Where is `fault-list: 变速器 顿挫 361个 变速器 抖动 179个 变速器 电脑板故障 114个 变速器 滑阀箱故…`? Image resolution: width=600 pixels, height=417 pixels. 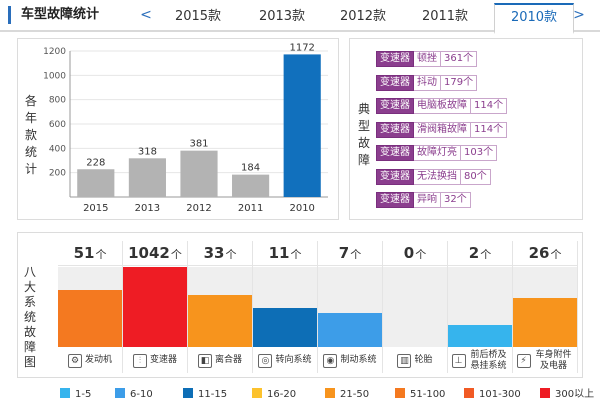 fault-list: 变速器 顿挫 361个 变速器 抖动 179个 变速器 电脑板故障 114个 变速器 滑阀箱故… is located at coordinates (478, 133).